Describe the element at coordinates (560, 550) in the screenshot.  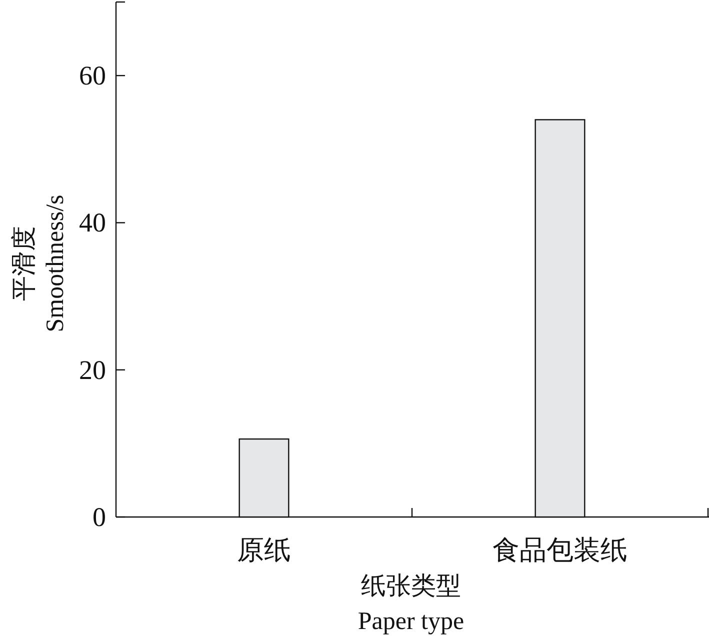
I see `x-tick-label: 食品包装纸` at that location.